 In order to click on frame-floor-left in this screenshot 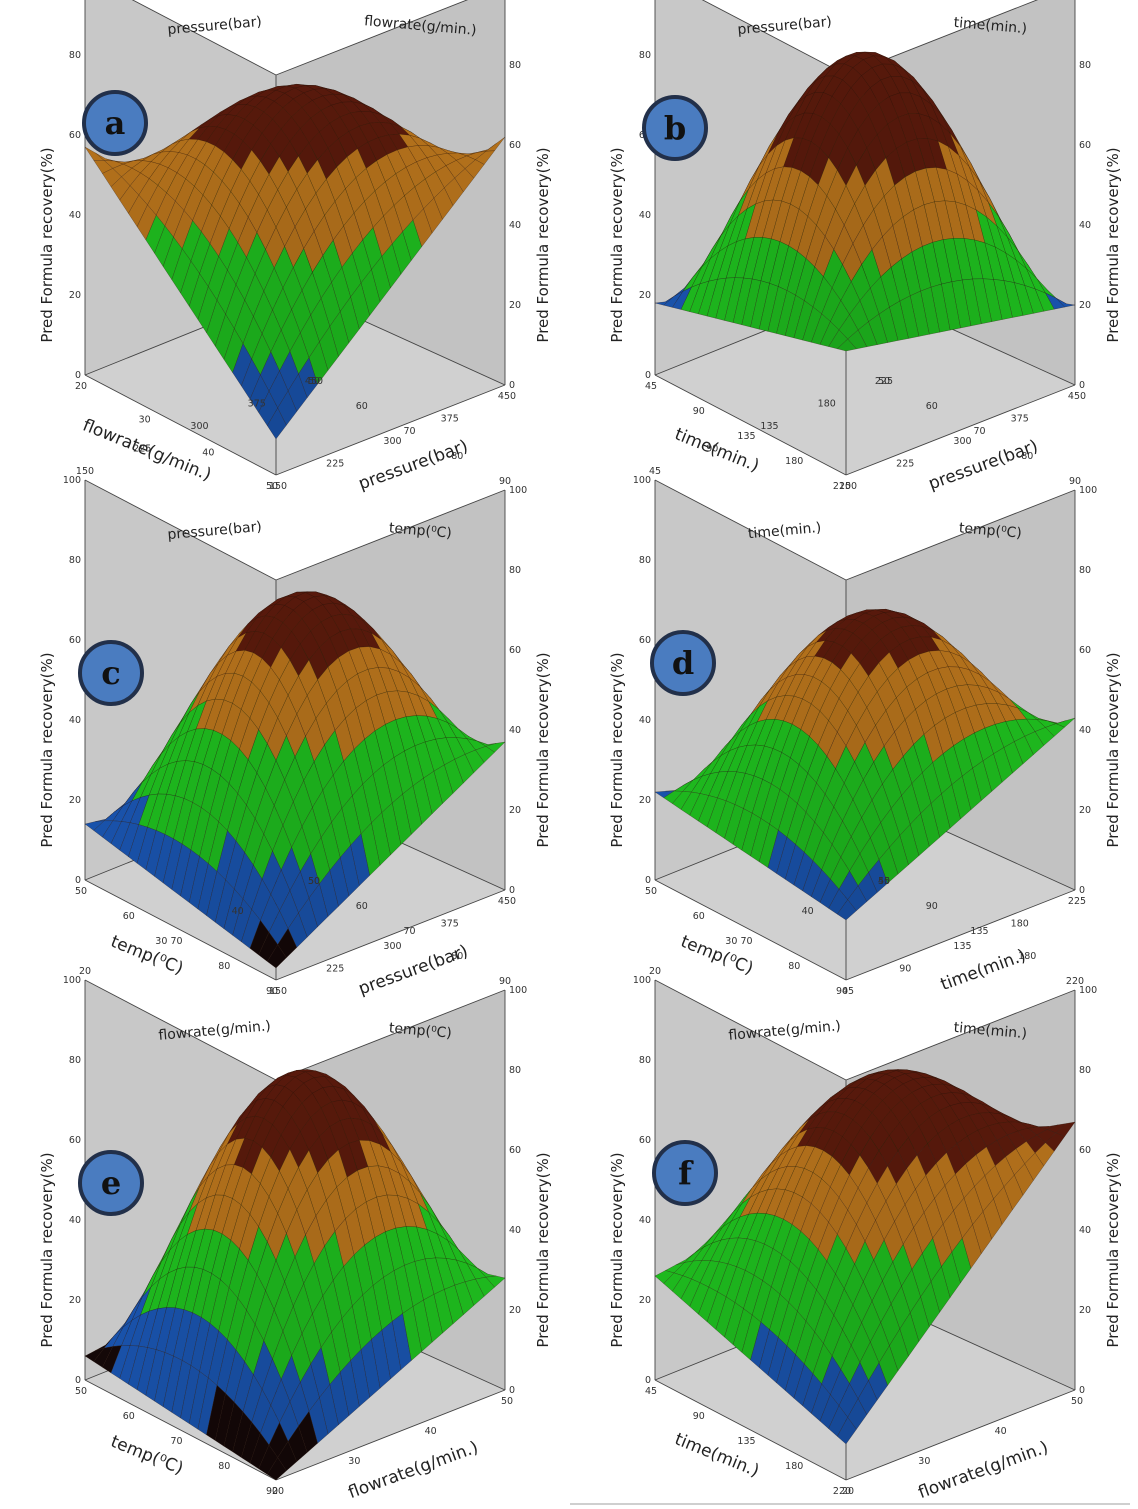, I will do `click(750, 930)`.